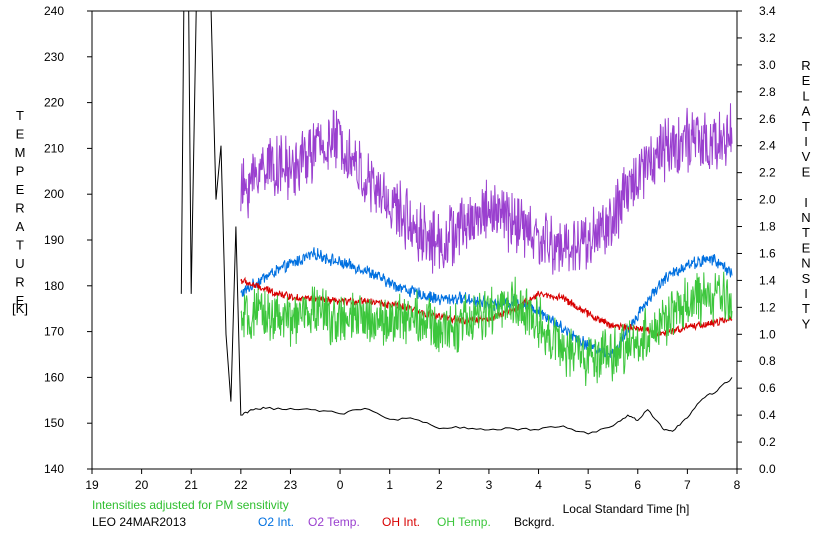 The width and height of the screenshot is (828, 535). Describe the element at coordinates (538, 485) in the screenshot. I see `x-tick-label: 4` at that location.